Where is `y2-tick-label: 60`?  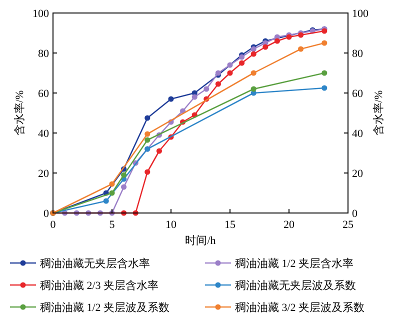 y2-tick-label: 60 is located at coordinates (358, 94).